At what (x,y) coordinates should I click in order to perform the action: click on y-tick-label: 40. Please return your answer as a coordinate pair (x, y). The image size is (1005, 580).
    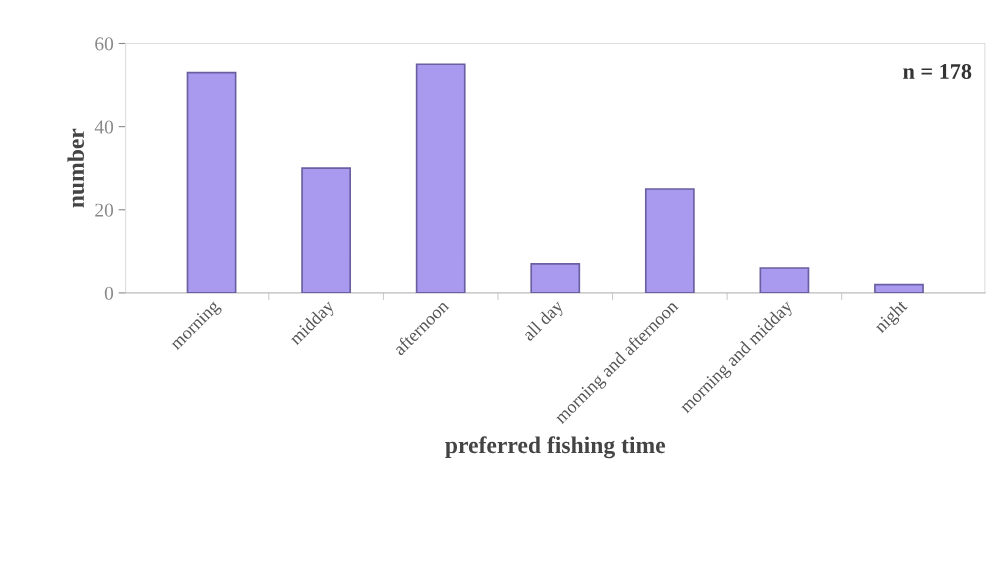
    Looking at the image, I should click on (104, 127).